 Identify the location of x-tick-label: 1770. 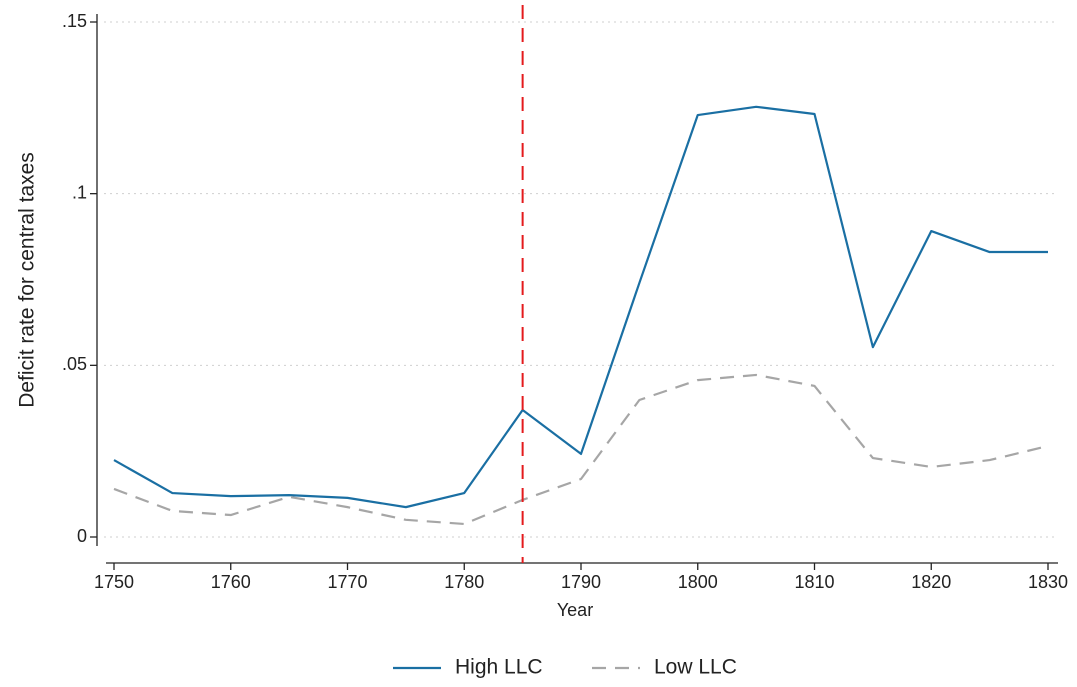
(347, 582).